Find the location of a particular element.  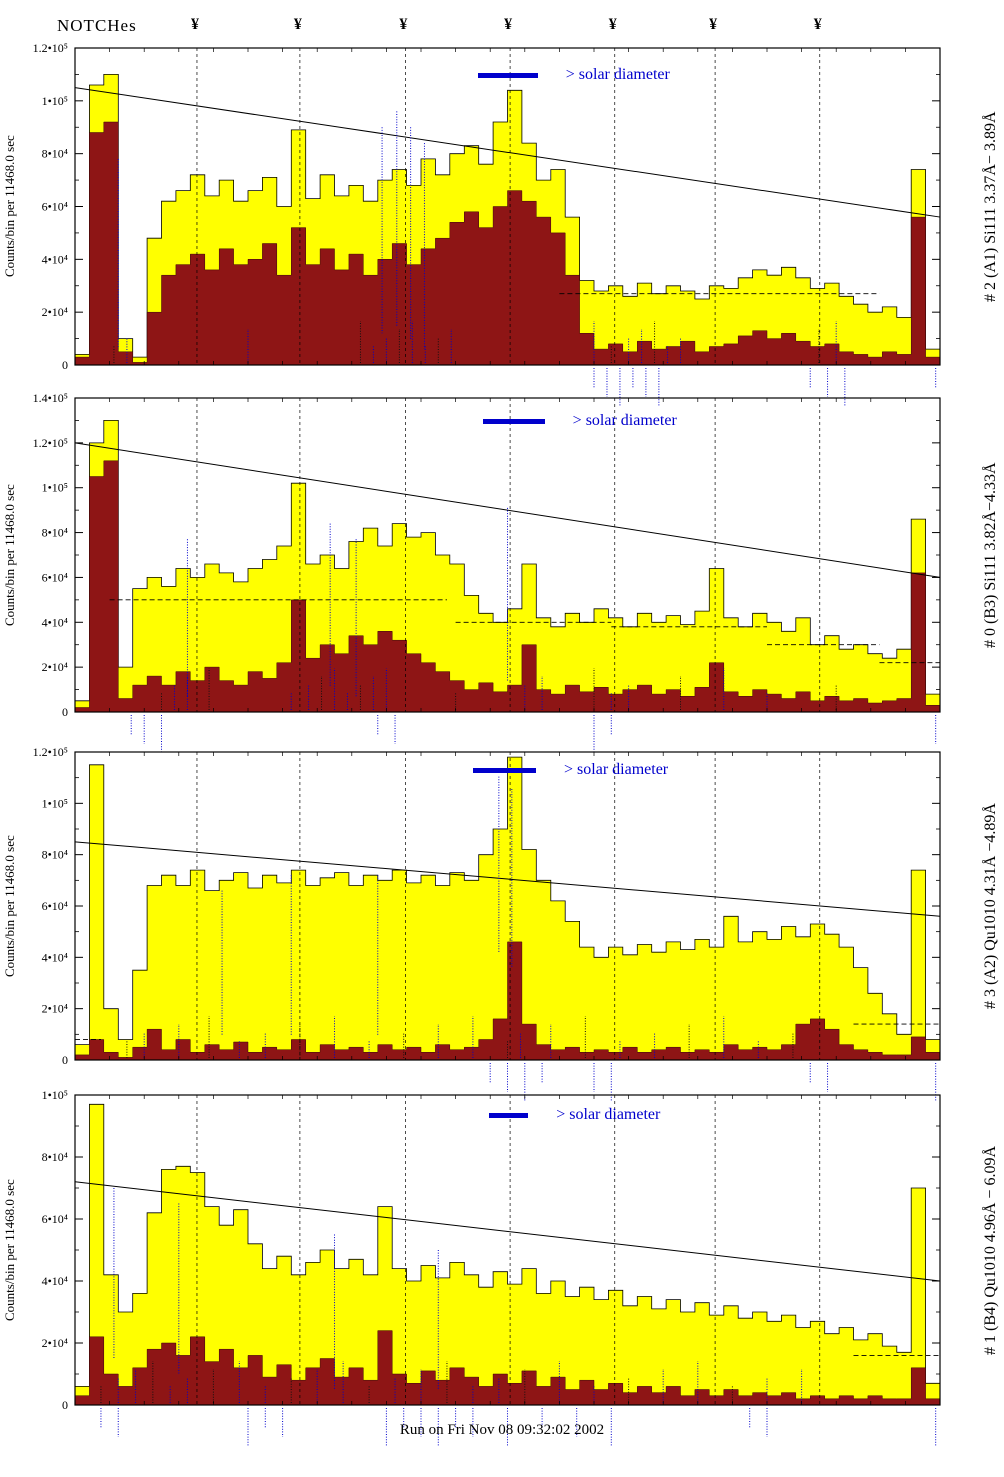

notches-title: NOTCHes is located at coordinates (97, 25).